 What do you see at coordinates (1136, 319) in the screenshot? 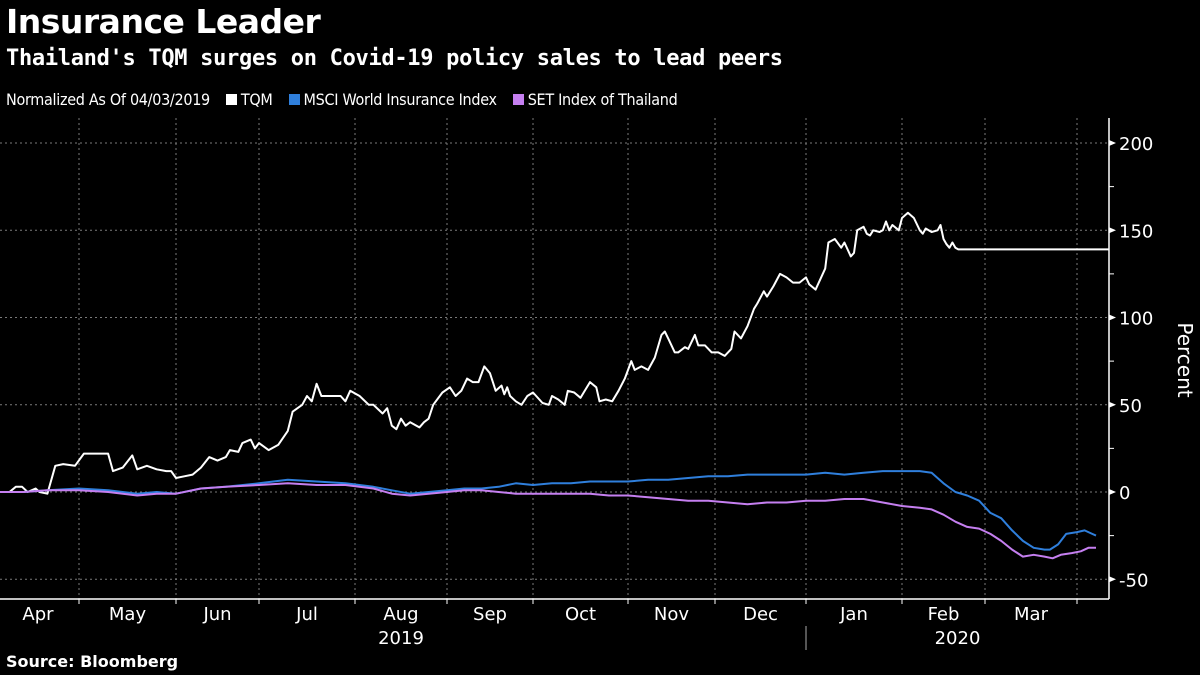
I see `y-tick-label: 100` at bounding box center [1136, 319].